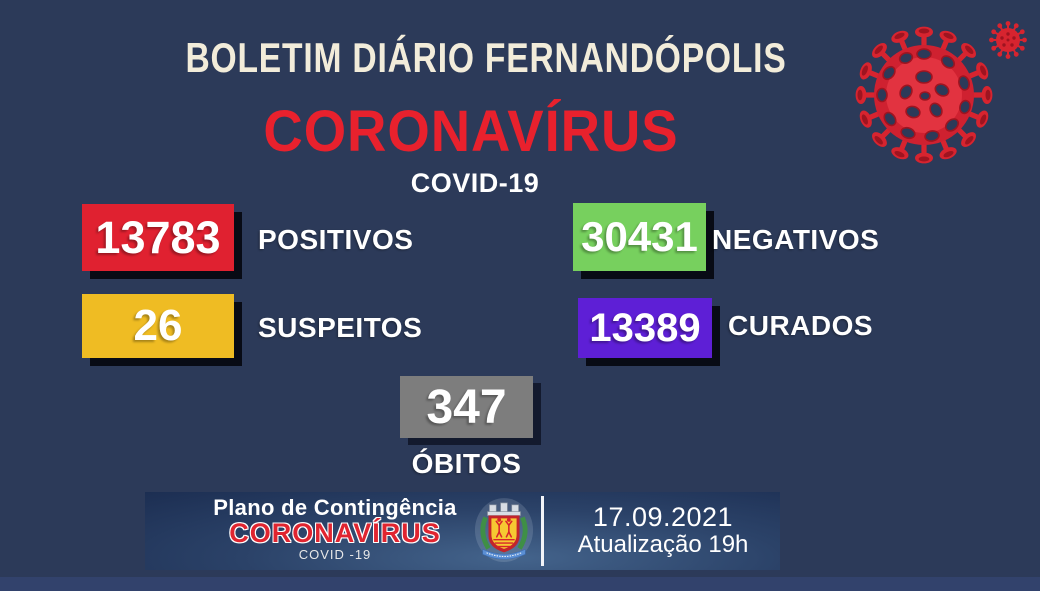 The width and height of the screenshot is (1040, 591). Describe the element at coordinates (796, 239) in the screenshot. I see `negativos-label: NEGATIVOS` at that location.